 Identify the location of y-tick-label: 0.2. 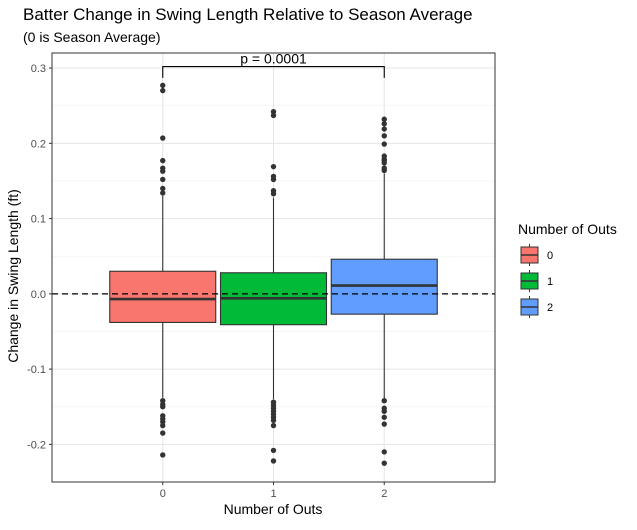
(38, 144).